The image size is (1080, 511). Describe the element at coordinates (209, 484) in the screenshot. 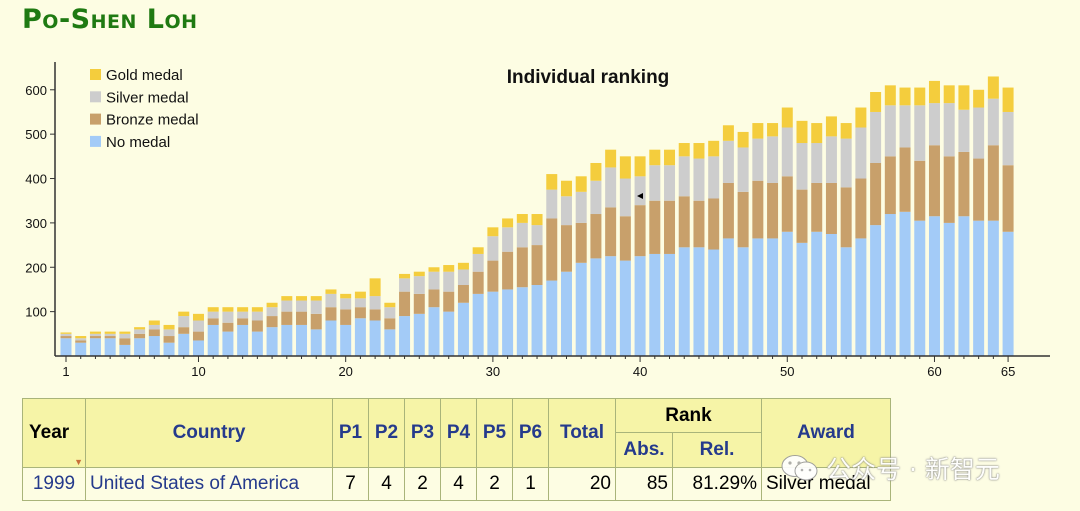

I see `country-link: United States of America` at that location.